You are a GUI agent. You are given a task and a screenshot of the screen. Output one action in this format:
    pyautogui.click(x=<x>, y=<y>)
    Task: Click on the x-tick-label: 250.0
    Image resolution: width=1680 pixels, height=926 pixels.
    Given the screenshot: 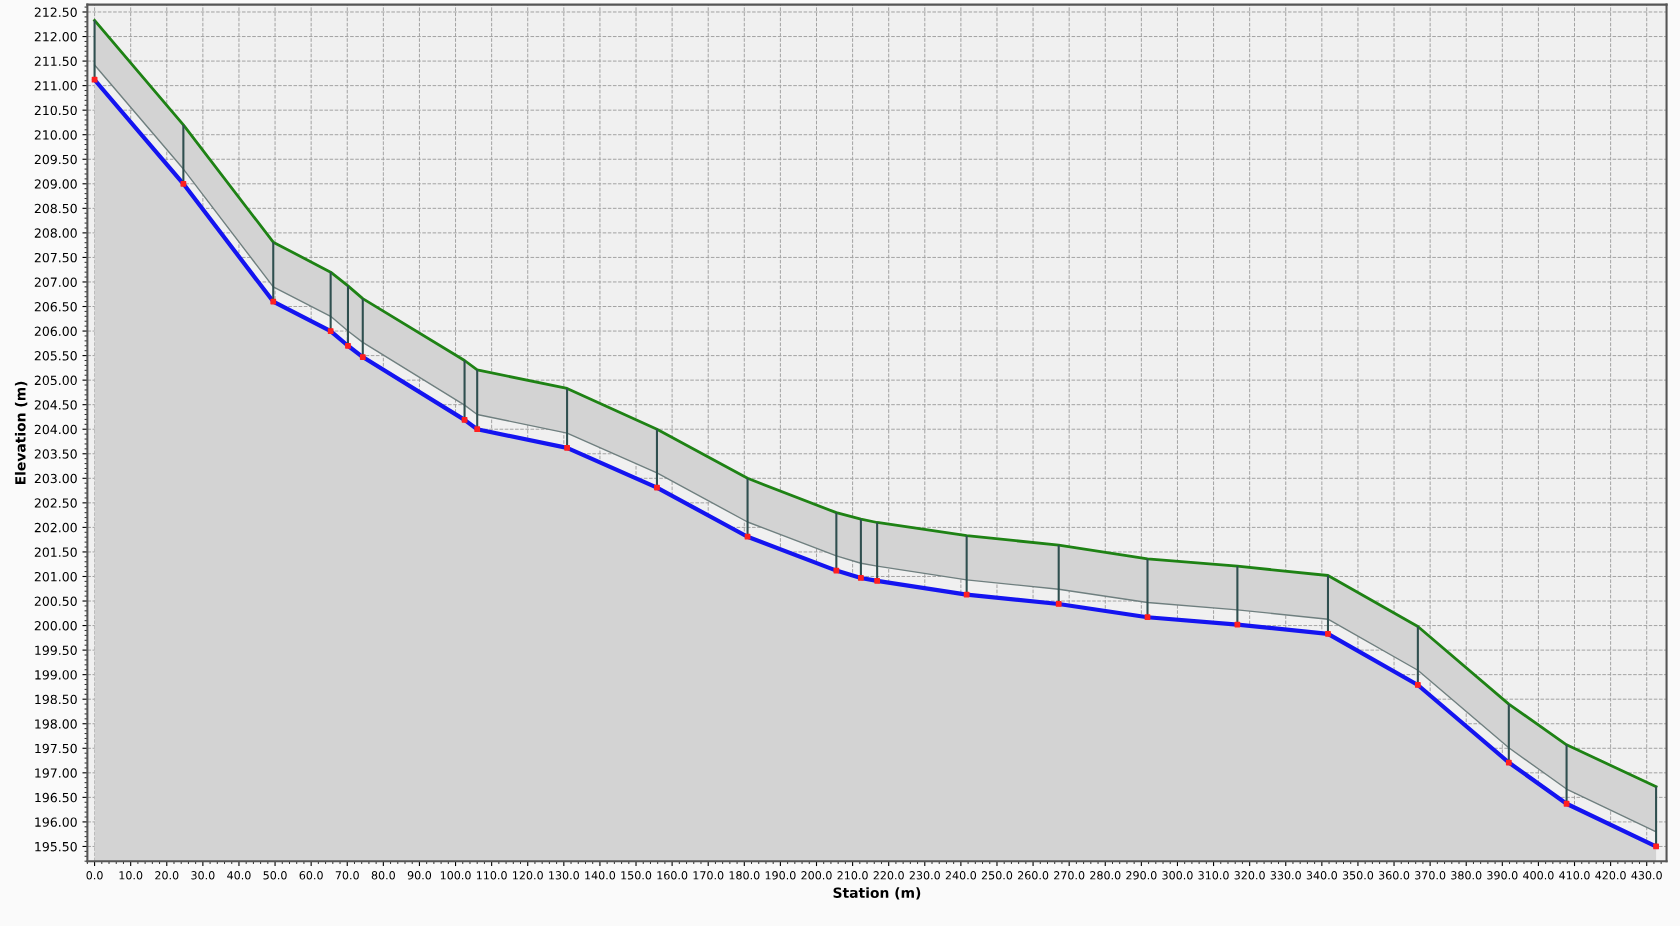 What is the action you would take?
    pyautogui.click(x=997, y=875)
    